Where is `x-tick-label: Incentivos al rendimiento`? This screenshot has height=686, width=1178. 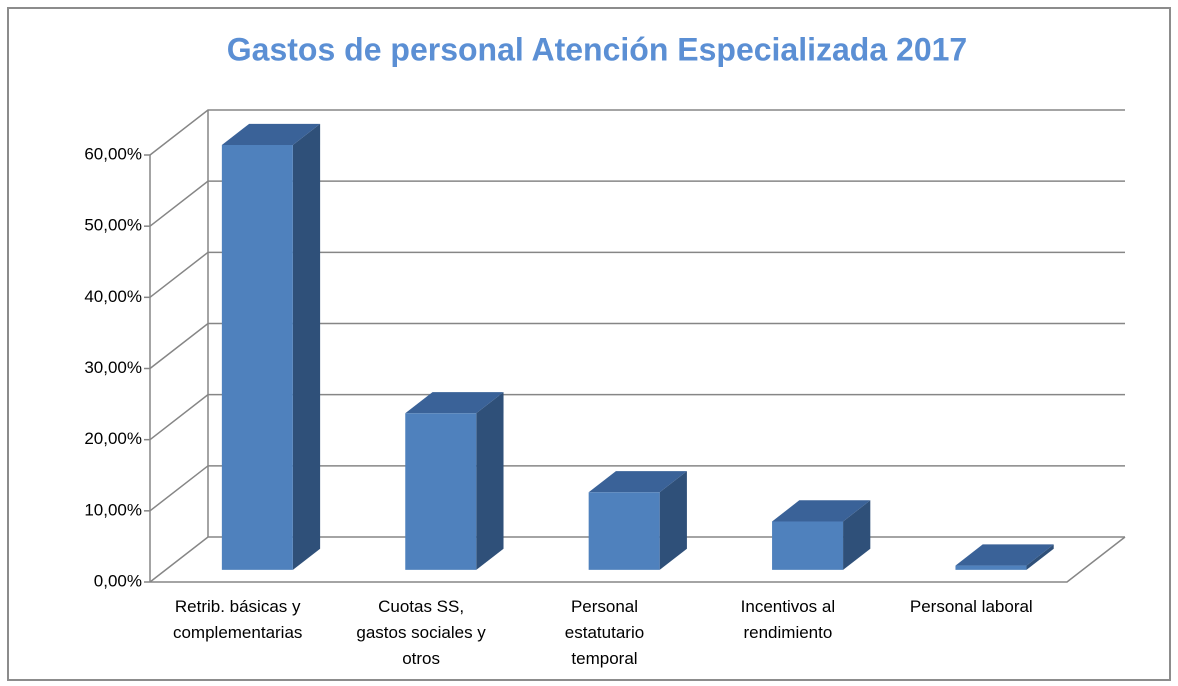
x-tick-label: Incentivos al rendimiento is located at coordinates (788, 619).